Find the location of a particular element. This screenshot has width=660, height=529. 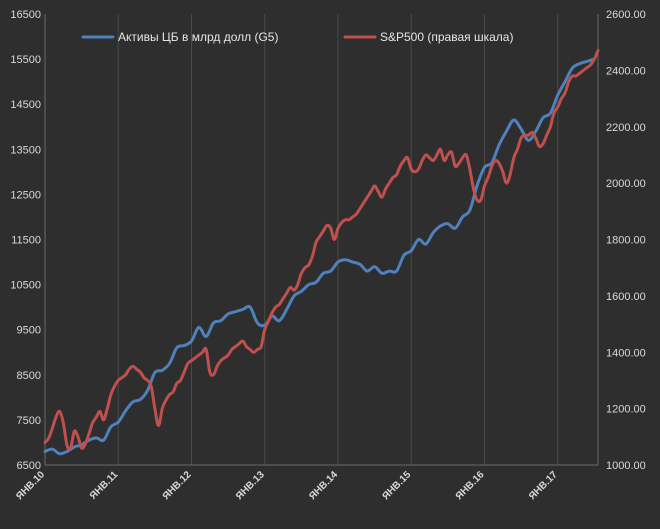

y-left-tick-label: 13500 is located at coordinates (25, 150).